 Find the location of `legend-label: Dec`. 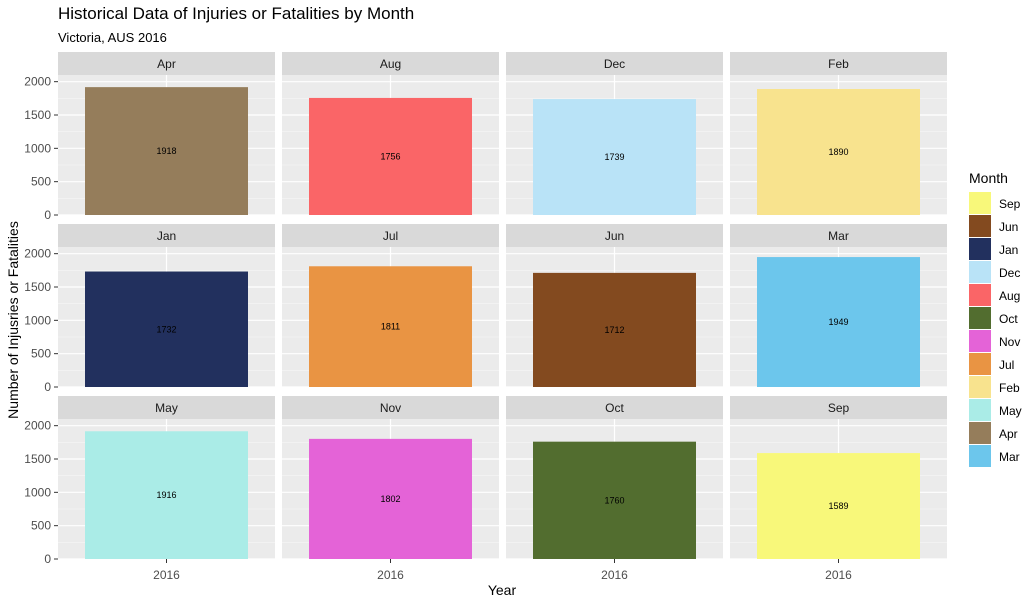

legend-label: Dec is located at coordinates (1009, 273).